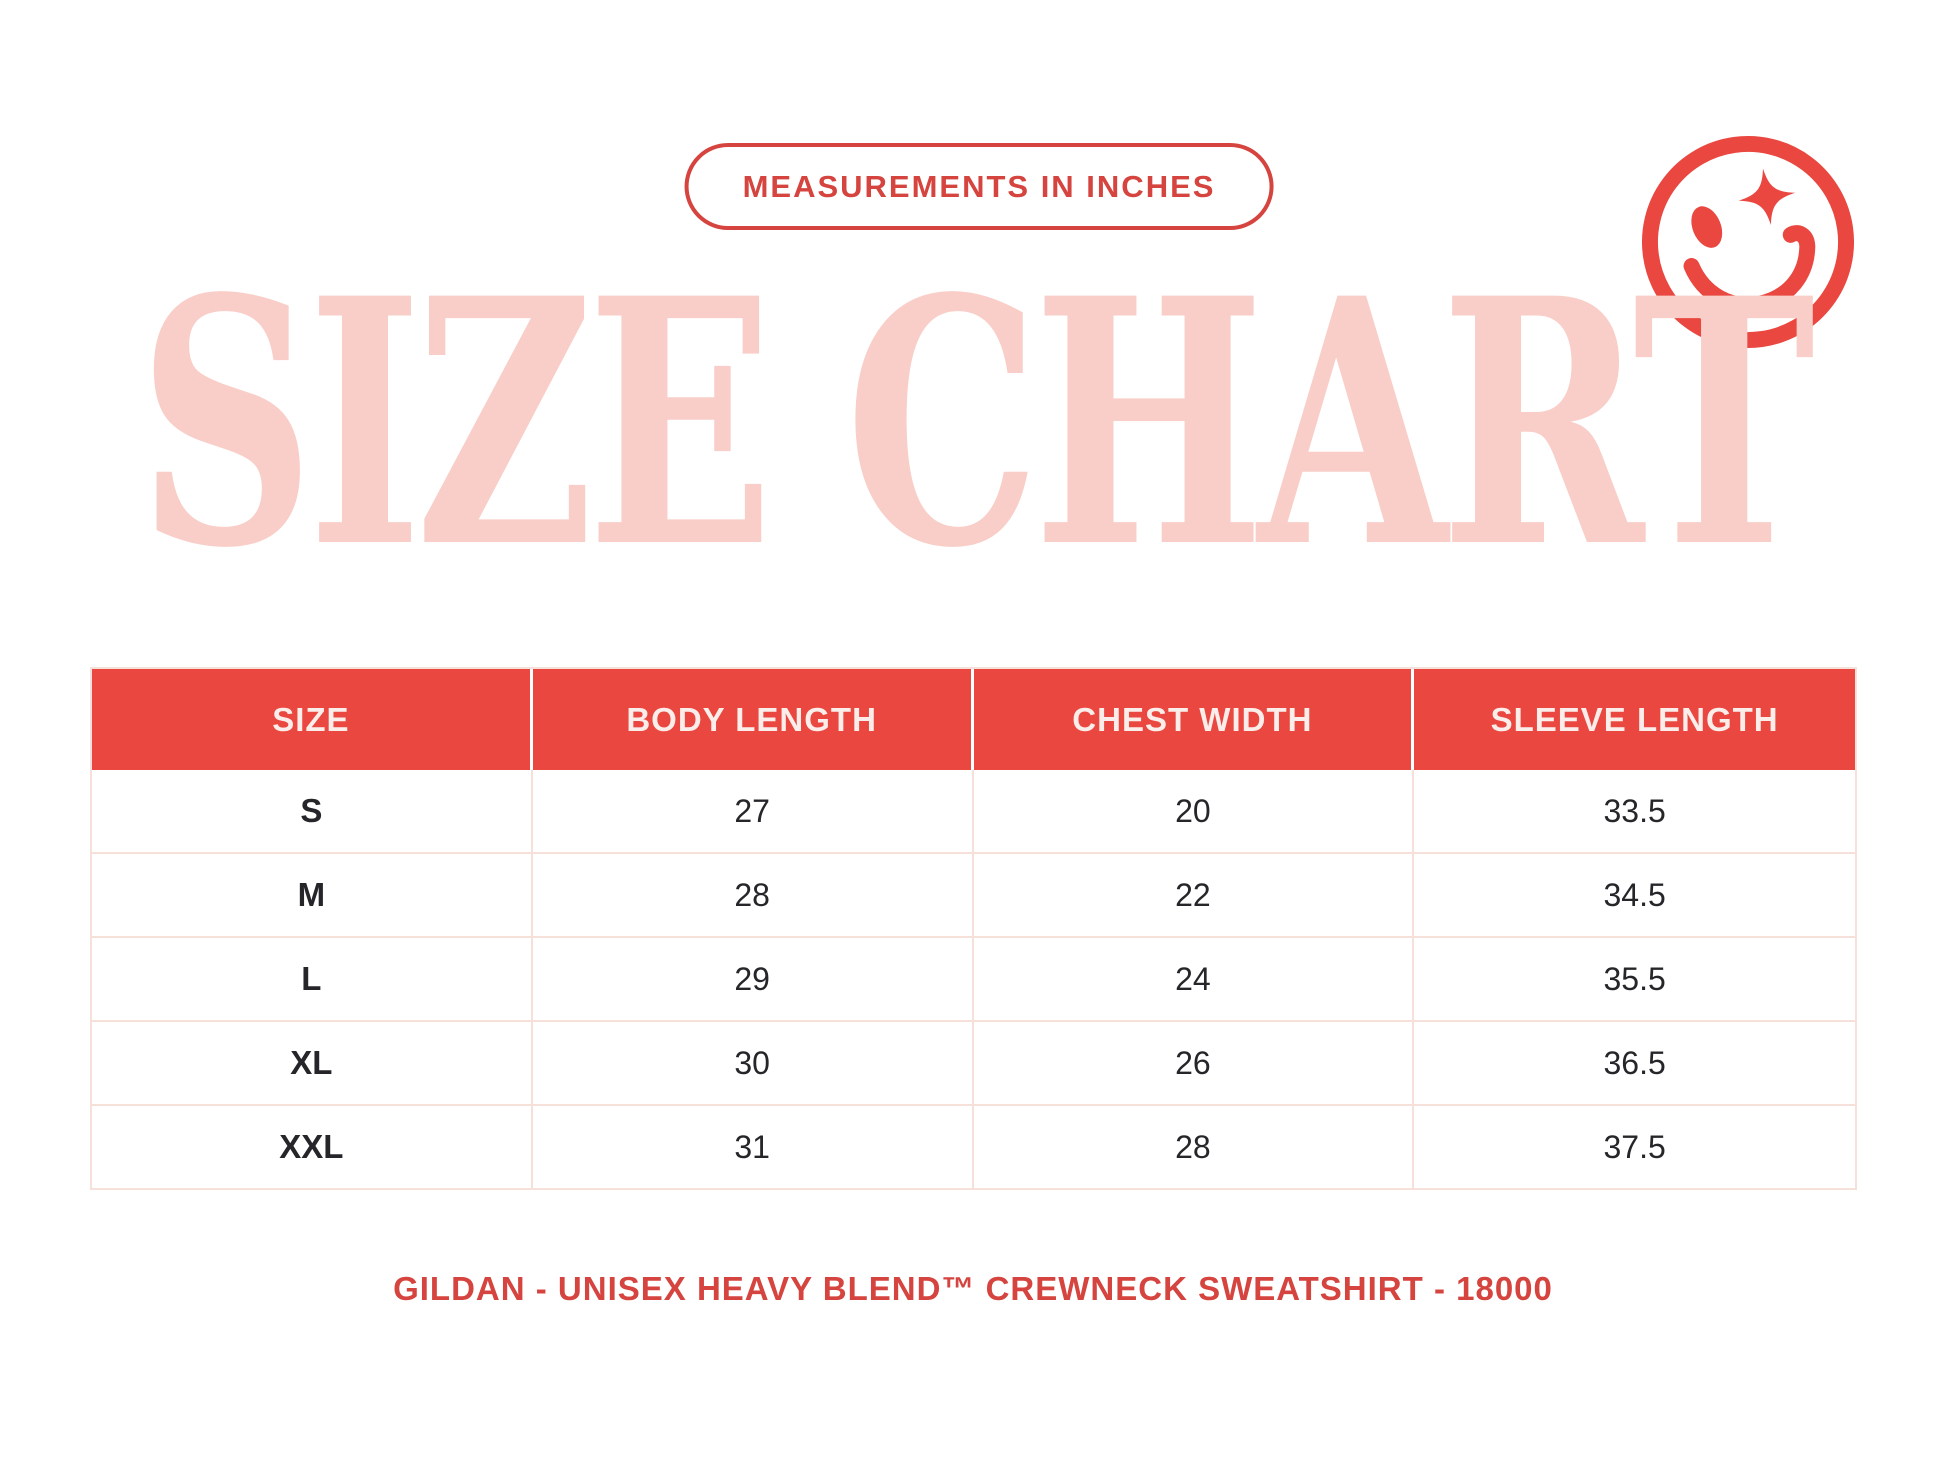  I want to click on cell-sleeve-length: 34.5, so click(1634, 895).